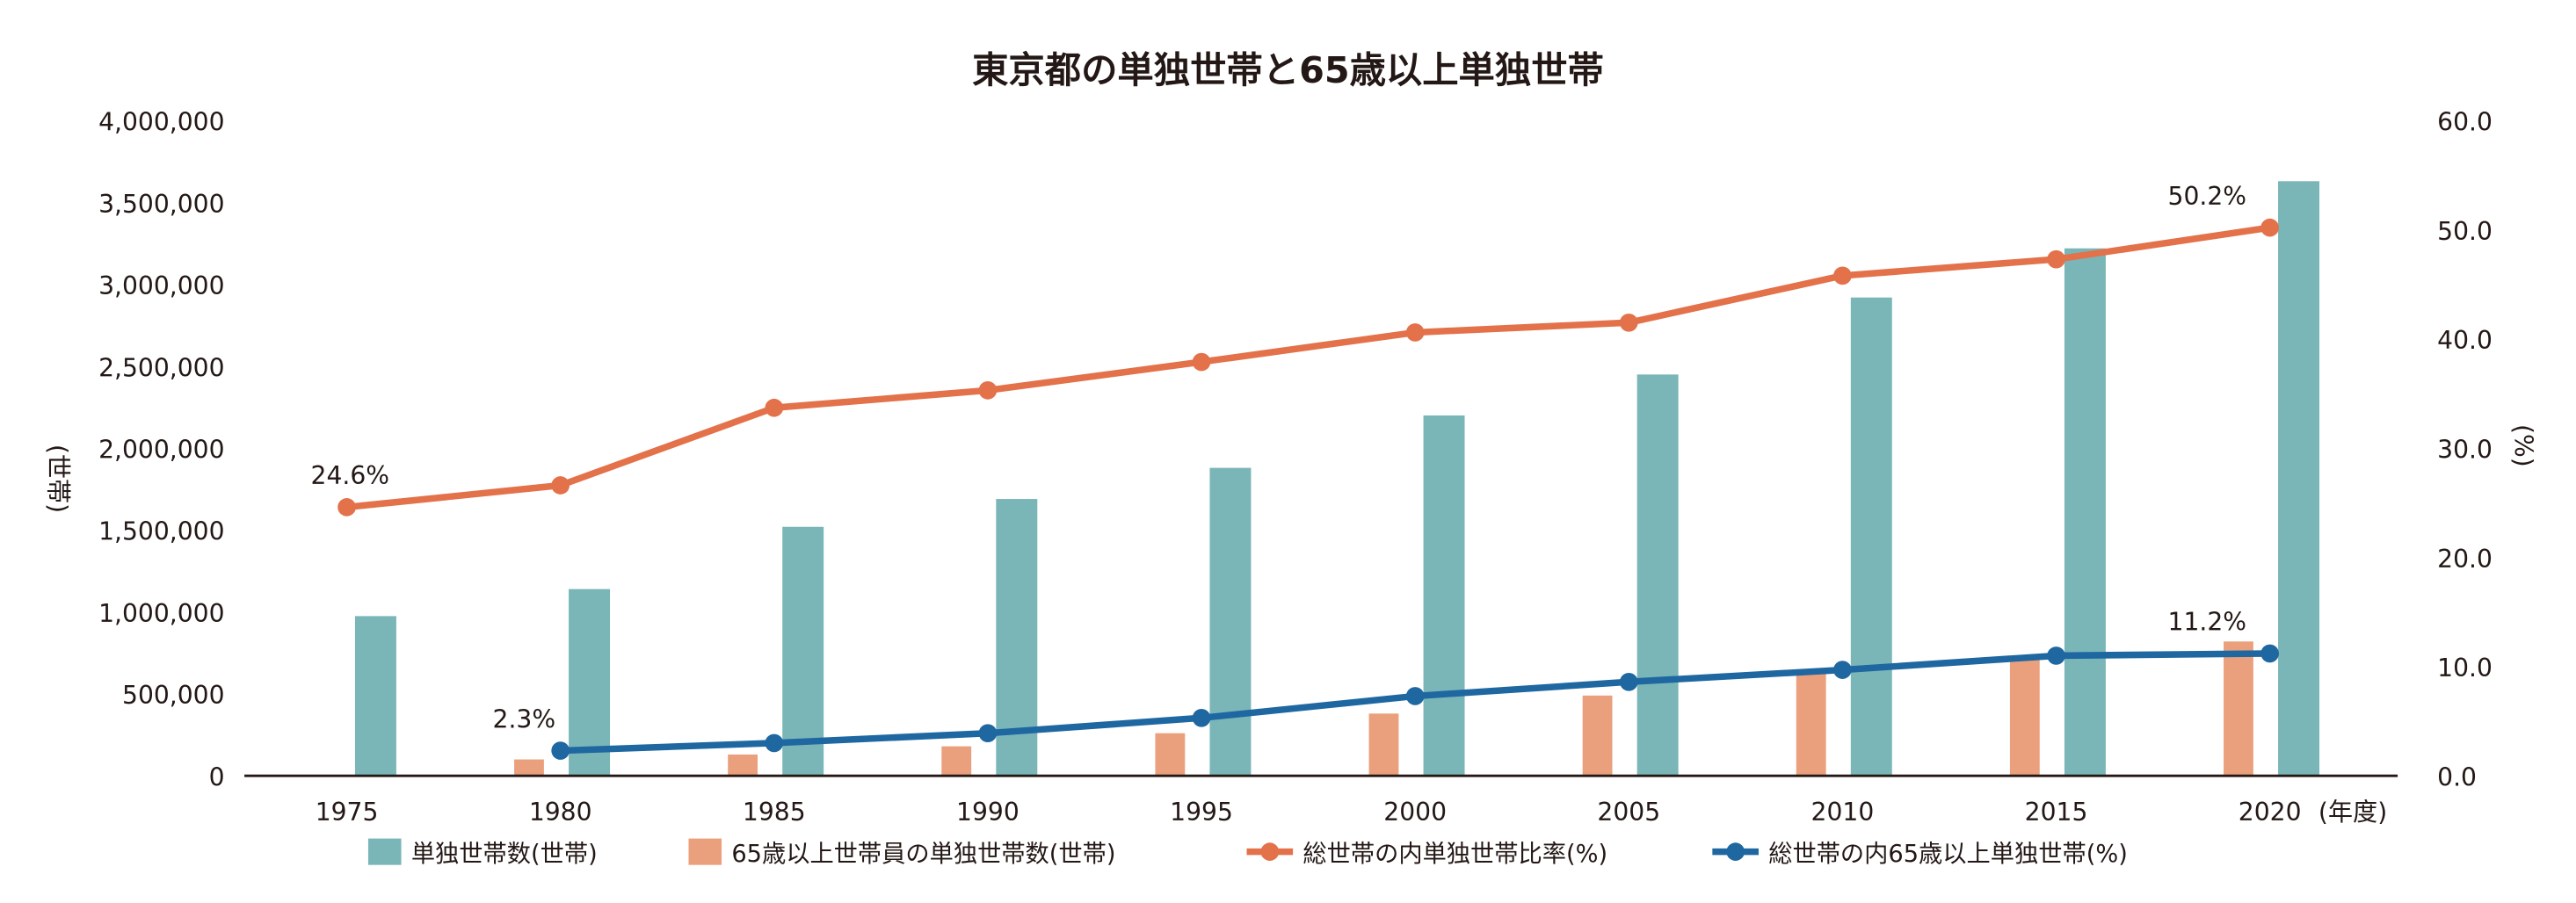 The width and height of the screenshot is (2576, 903). Describe the element at coordinates (173, 695) in the screenshot. I see `y-tick-label: 500,000` at that location.